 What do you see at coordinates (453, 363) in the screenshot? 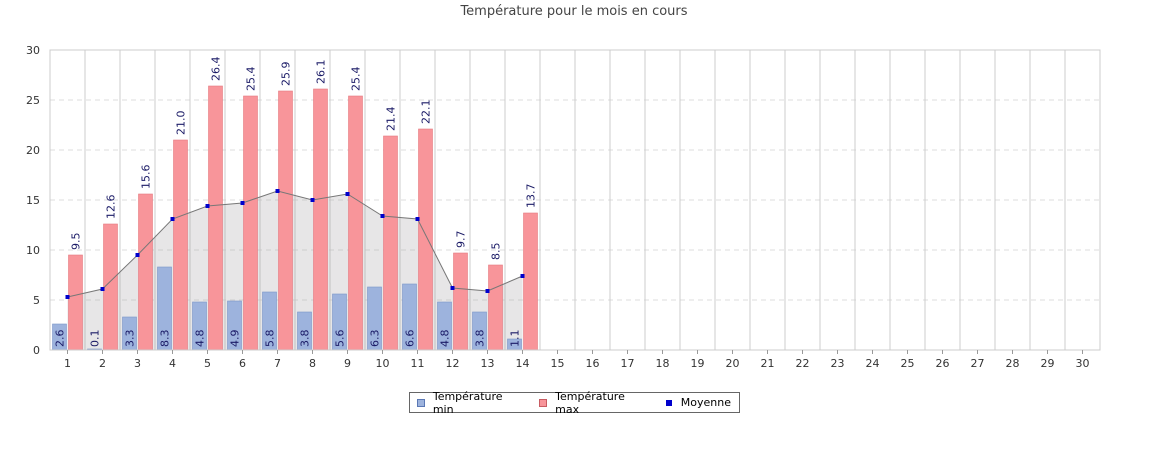
I see `x-tick-label: 12` at bounding box center [453, 363].